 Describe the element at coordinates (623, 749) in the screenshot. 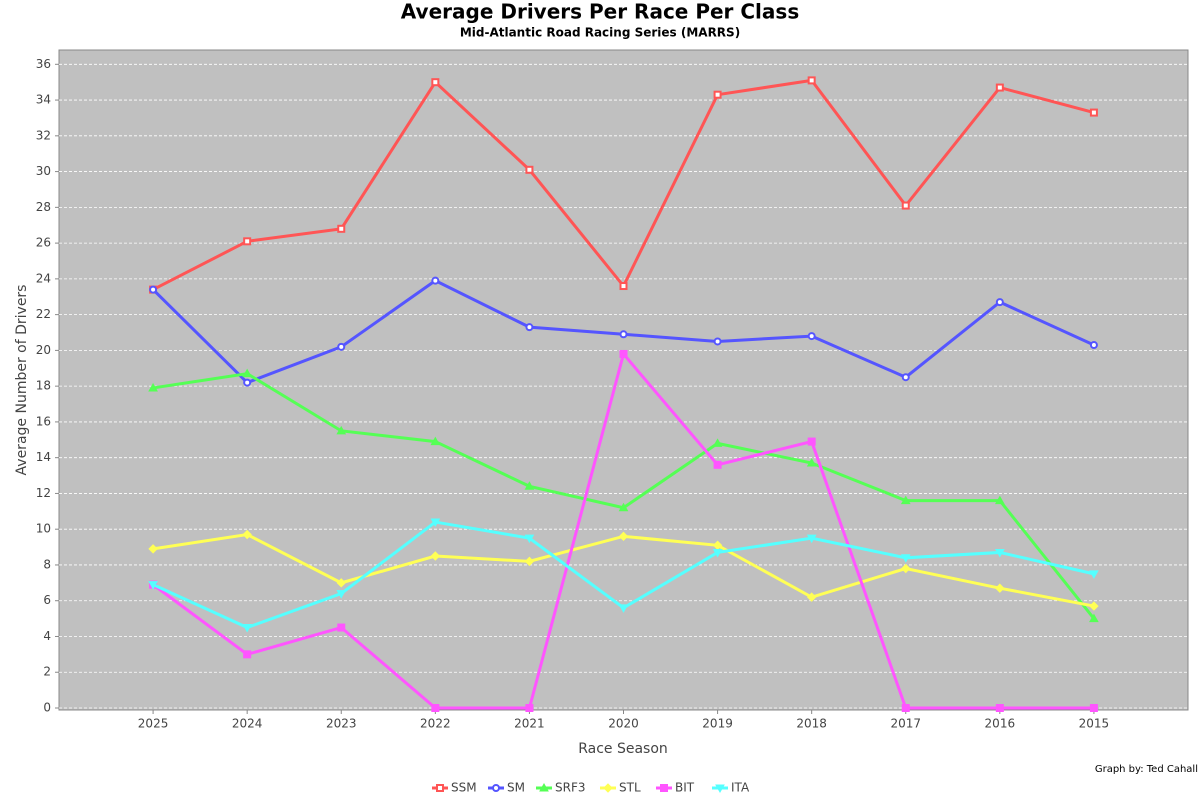

I see `x-axis-label: Race Season` at that location.